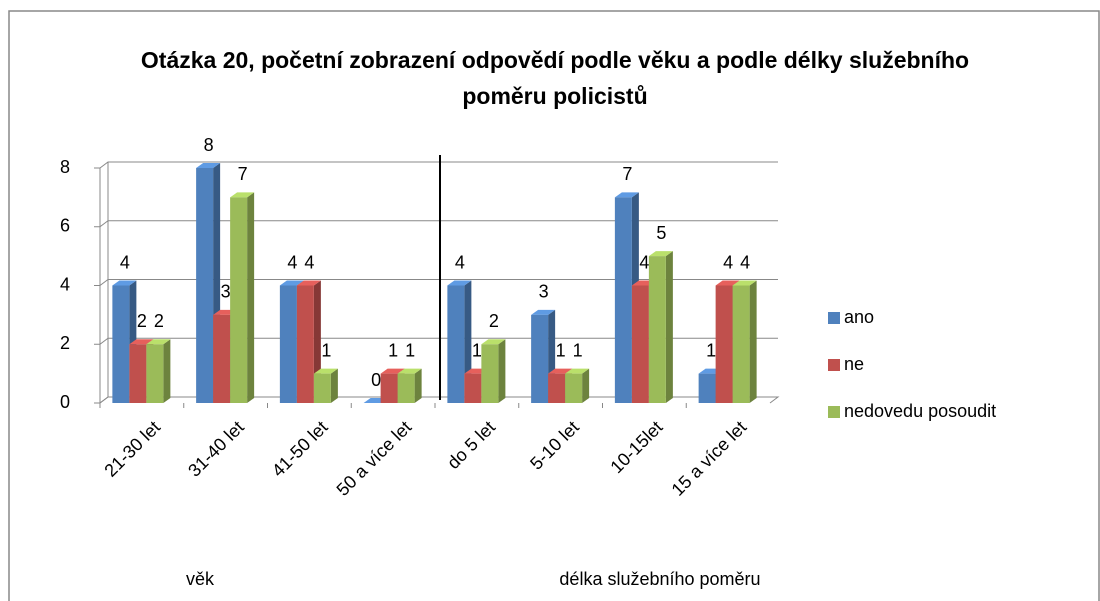  Describe the element at coordinates (374, 458) in the screenshot. I see `x-tick-label: 50 a více let` at that location.